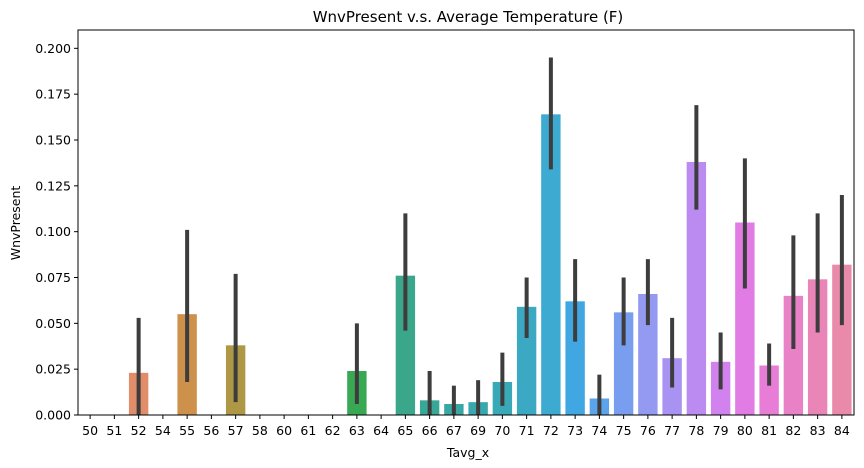 This screenshot has height=468, width=864. What do you see at coordinates (53, 323) in the screenshot?
I see `y-tick-label: 0.050` at bounding box center [53, 323].